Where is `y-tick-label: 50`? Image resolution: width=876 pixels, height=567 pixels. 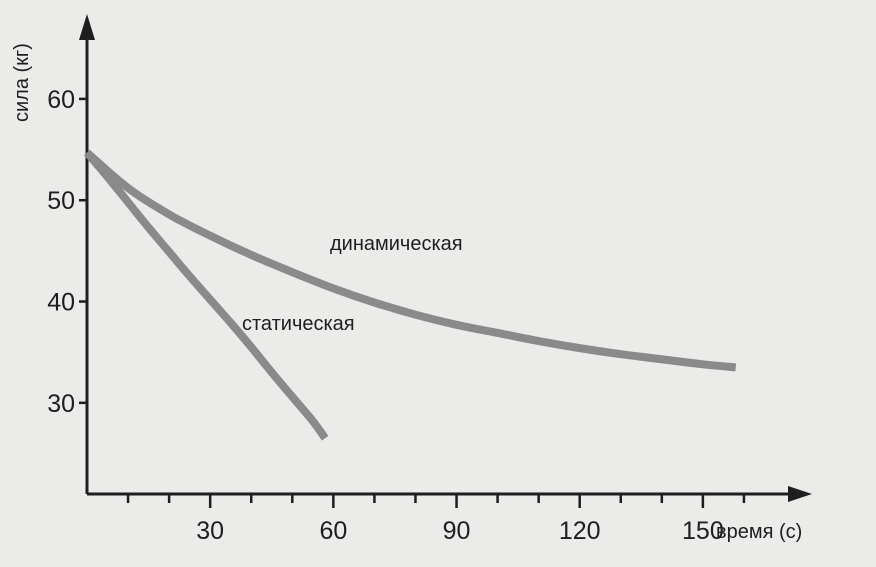
y-tick-label: 50 is located at coordinates (61, 201).